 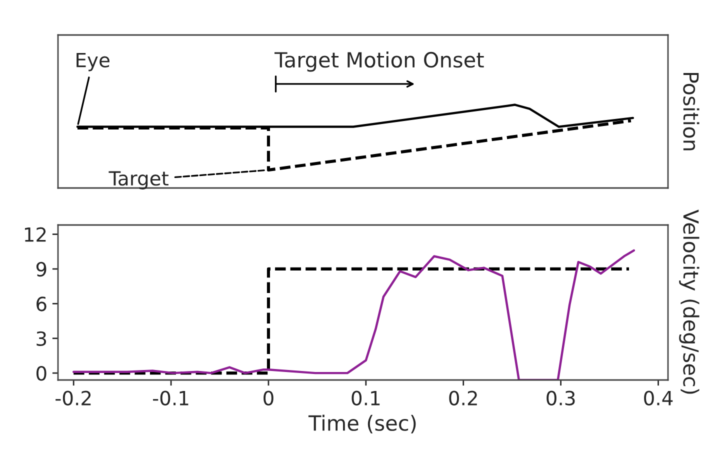 What do you see at coordinates (691, 111) in the screenshot?
I see `y-axis-title: Position` at bounding box center [691, 111].